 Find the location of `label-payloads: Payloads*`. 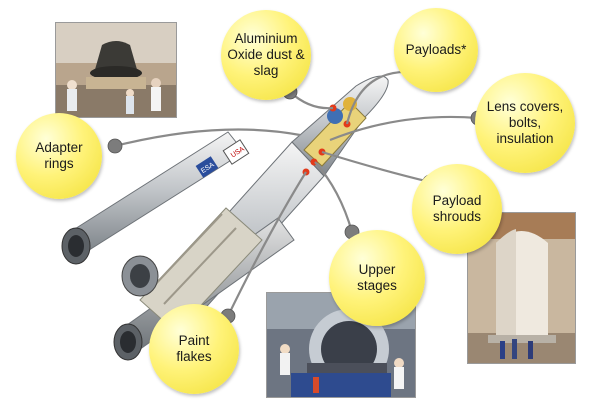

label-payloads: Payloads* is located at coordinates (436, 50).